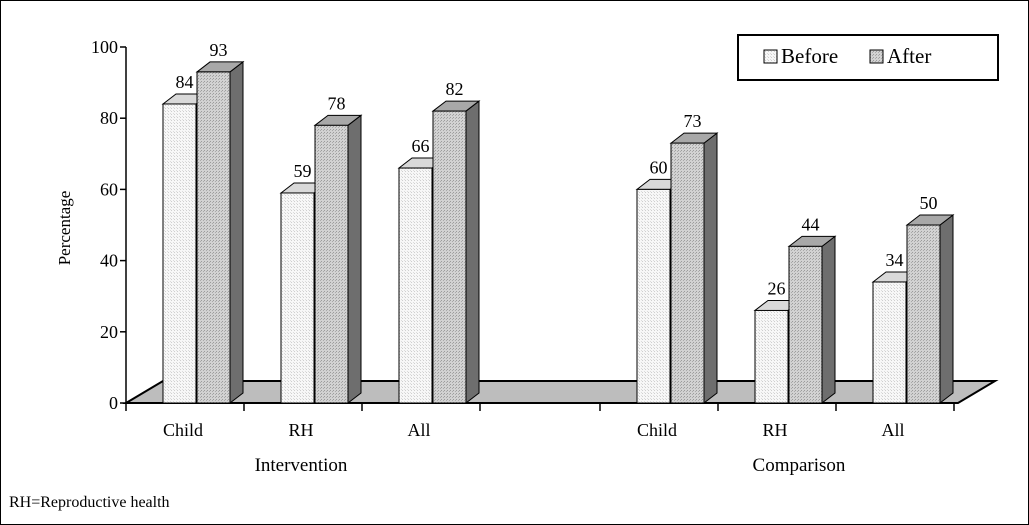 The width and height of the screenshot is (1029, 525). I want to click on y-tick-label: 60, so click(109, 189).